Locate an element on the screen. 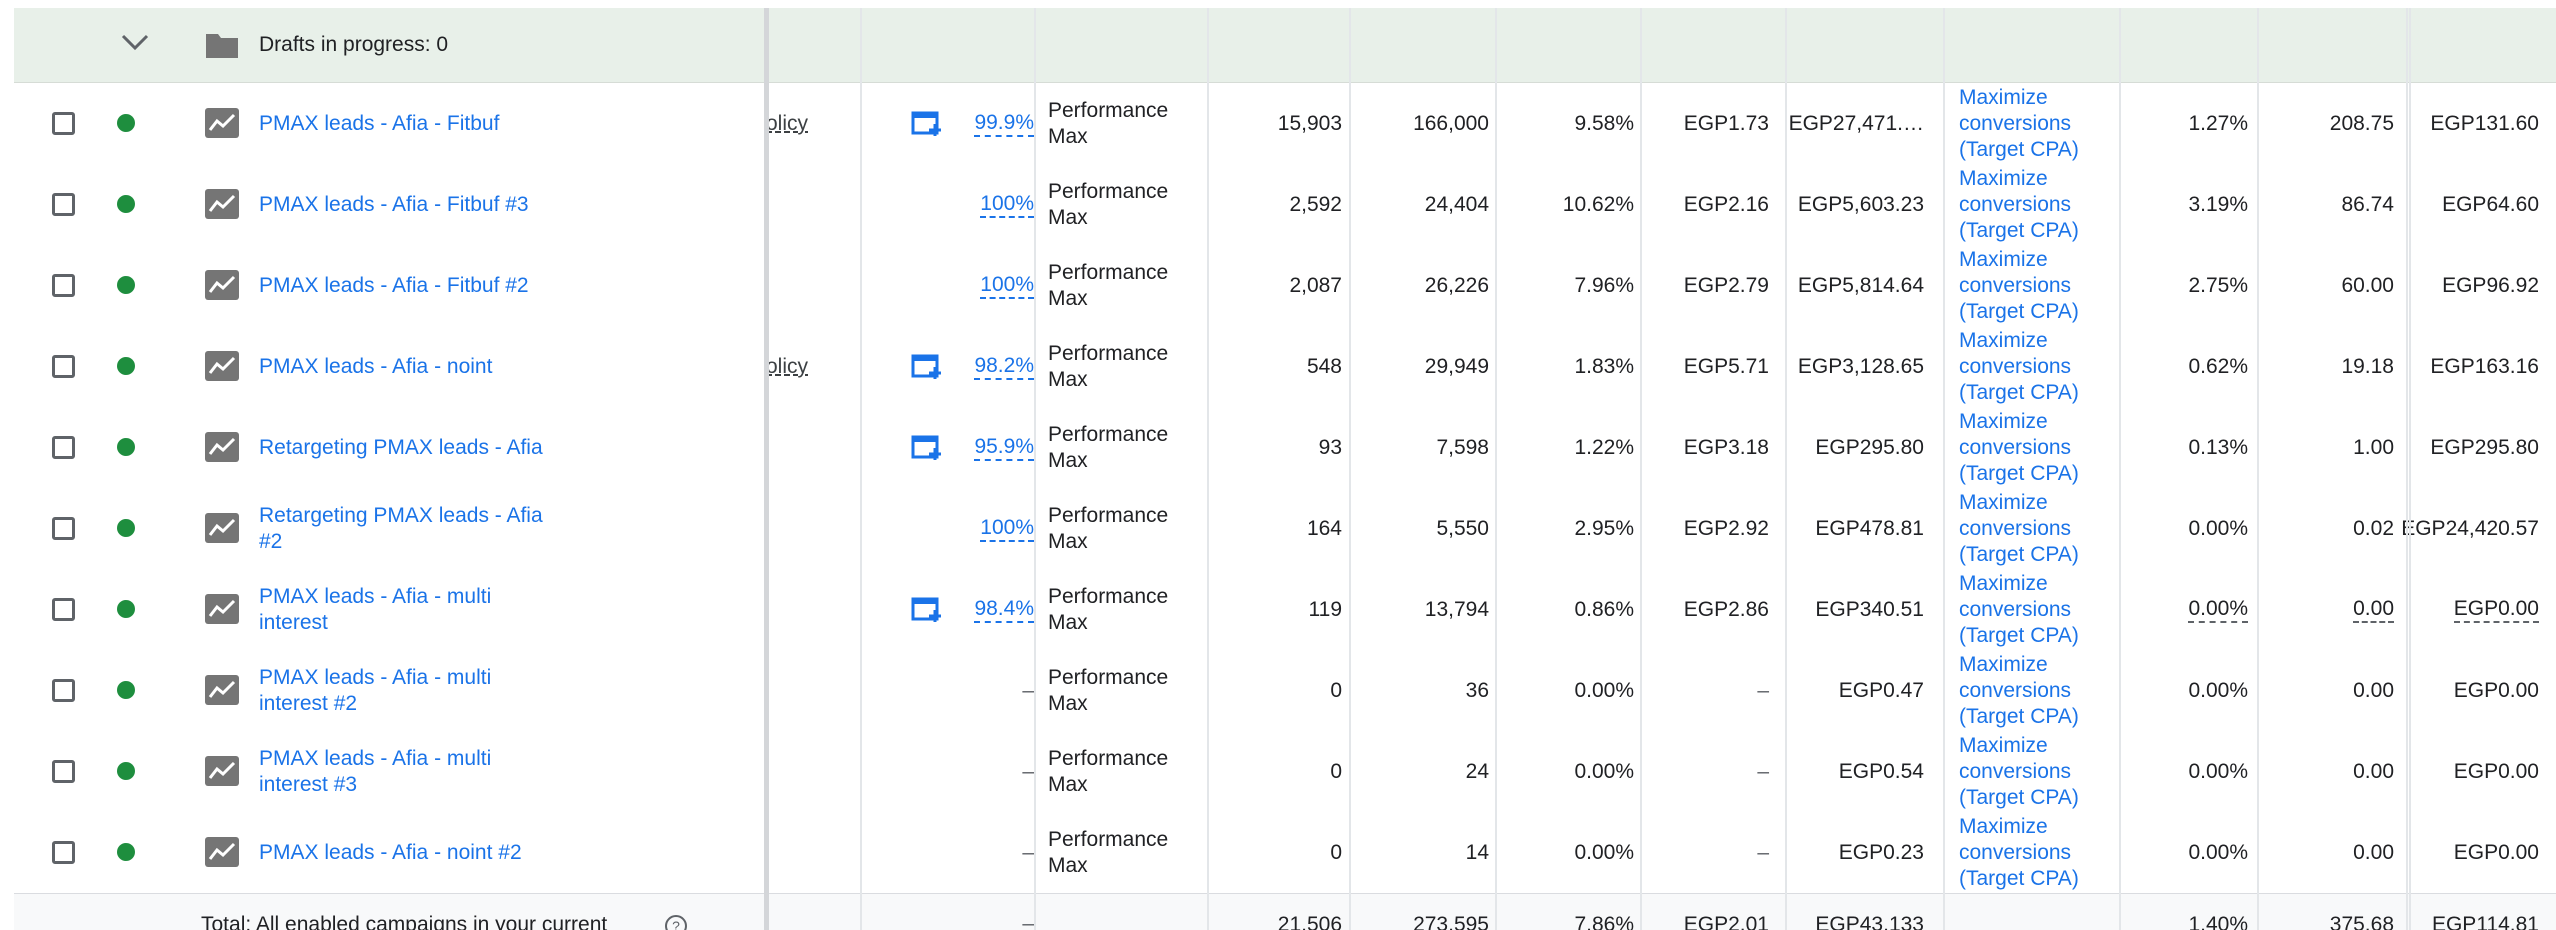 This screenshot has width=2556, height=930. metric-cell-4: EGP2.92 is located at coordinates (1726, 528).